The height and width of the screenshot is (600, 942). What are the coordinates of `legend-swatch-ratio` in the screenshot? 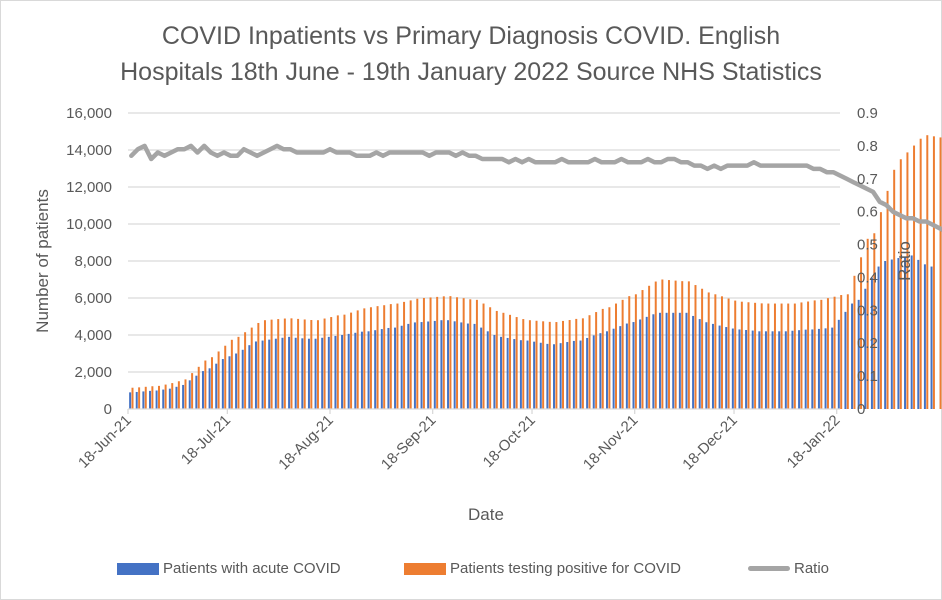 It's located at (769, 568).